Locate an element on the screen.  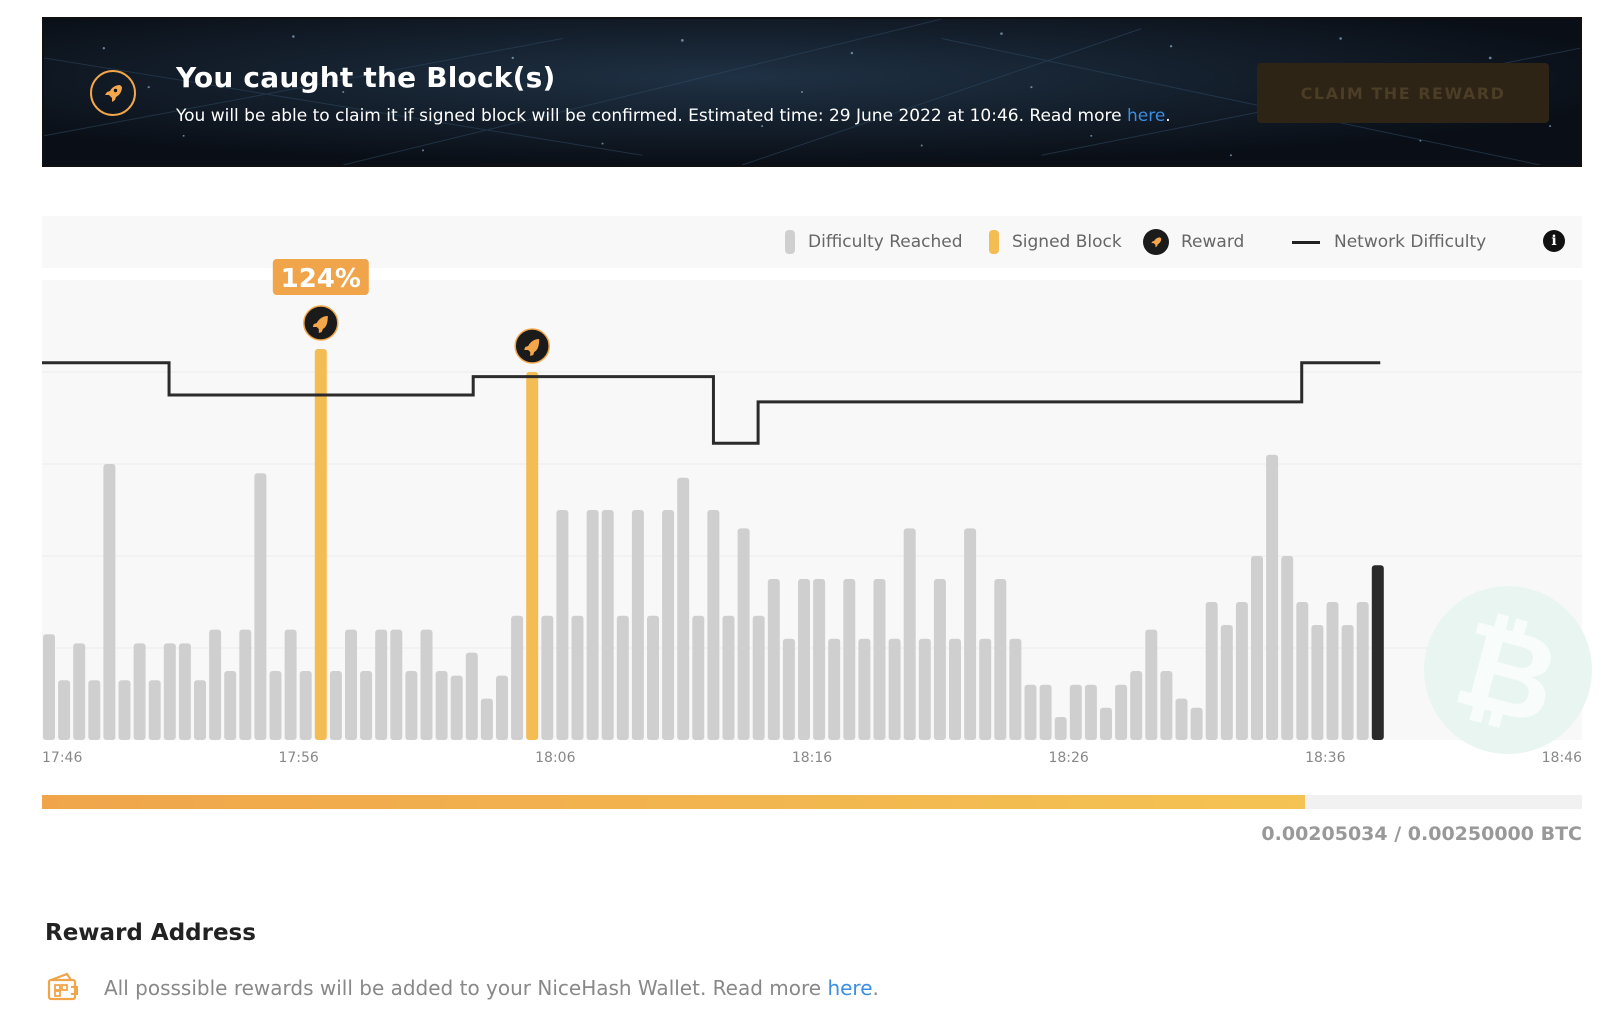
wallet-read-more-link: here is located at coordinates (850, 988).